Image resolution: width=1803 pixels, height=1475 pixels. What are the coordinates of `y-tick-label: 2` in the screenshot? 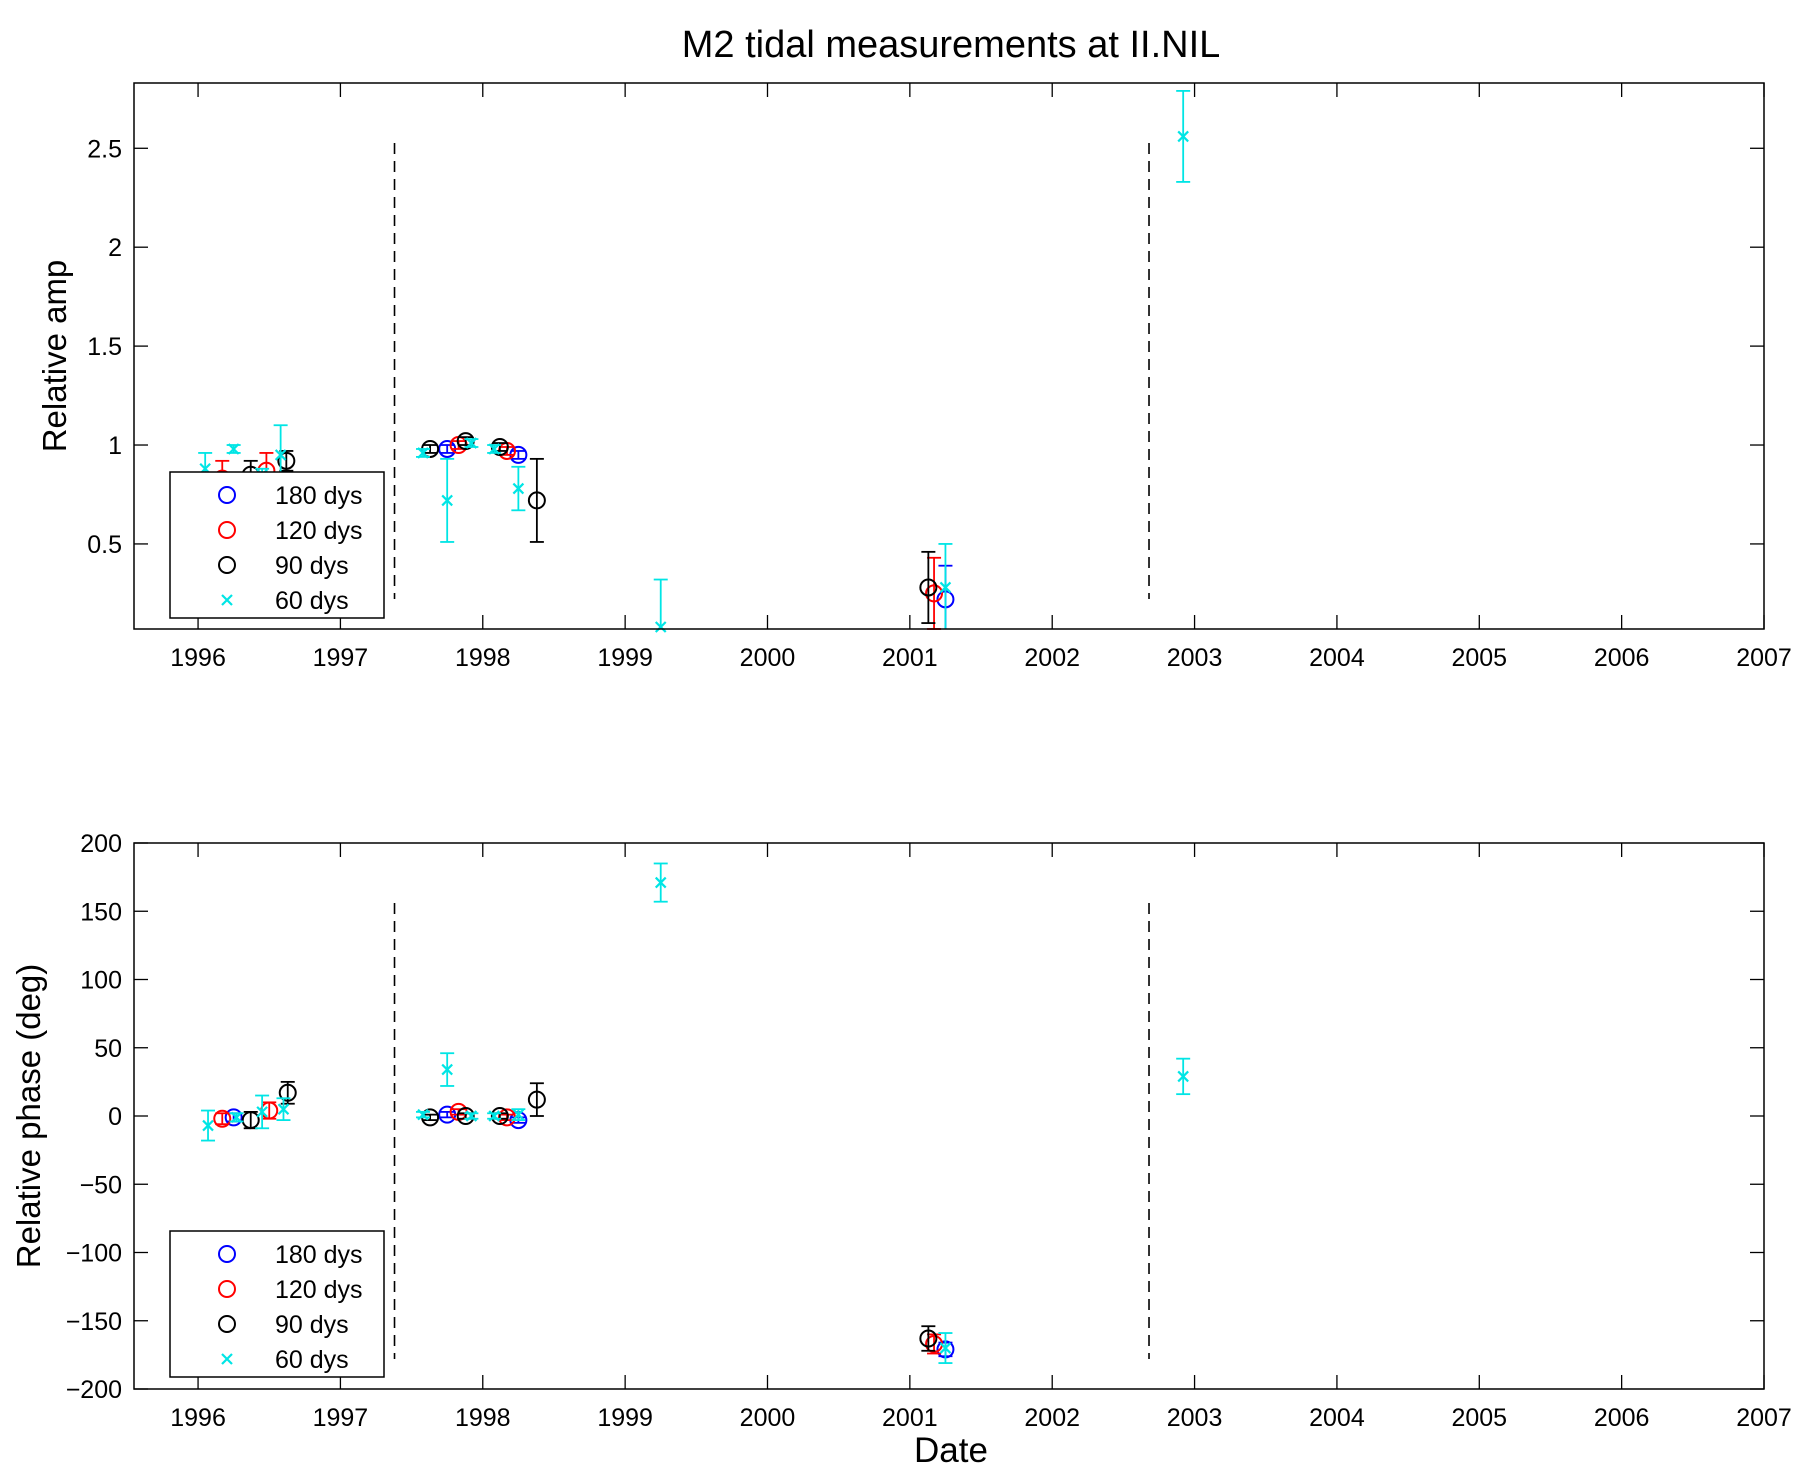 It's located at (115, 248).